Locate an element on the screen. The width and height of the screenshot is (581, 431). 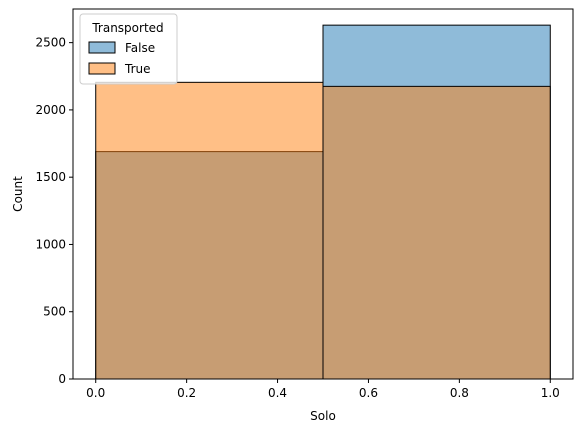
x-tick-label: 1.0 is located at coordinates (550, 393).